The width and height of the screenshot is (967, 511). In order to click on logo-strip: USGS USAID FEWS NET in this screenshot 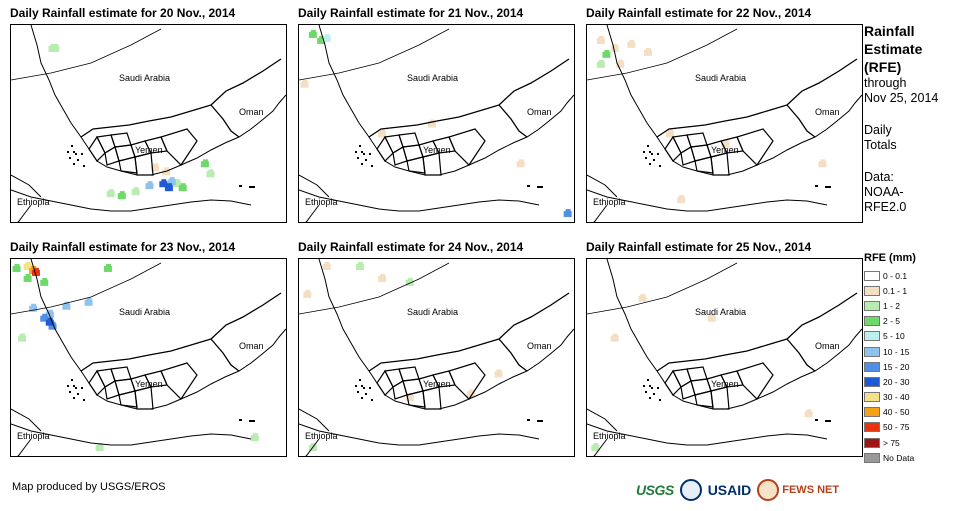, I will do `click(737, 490)`.